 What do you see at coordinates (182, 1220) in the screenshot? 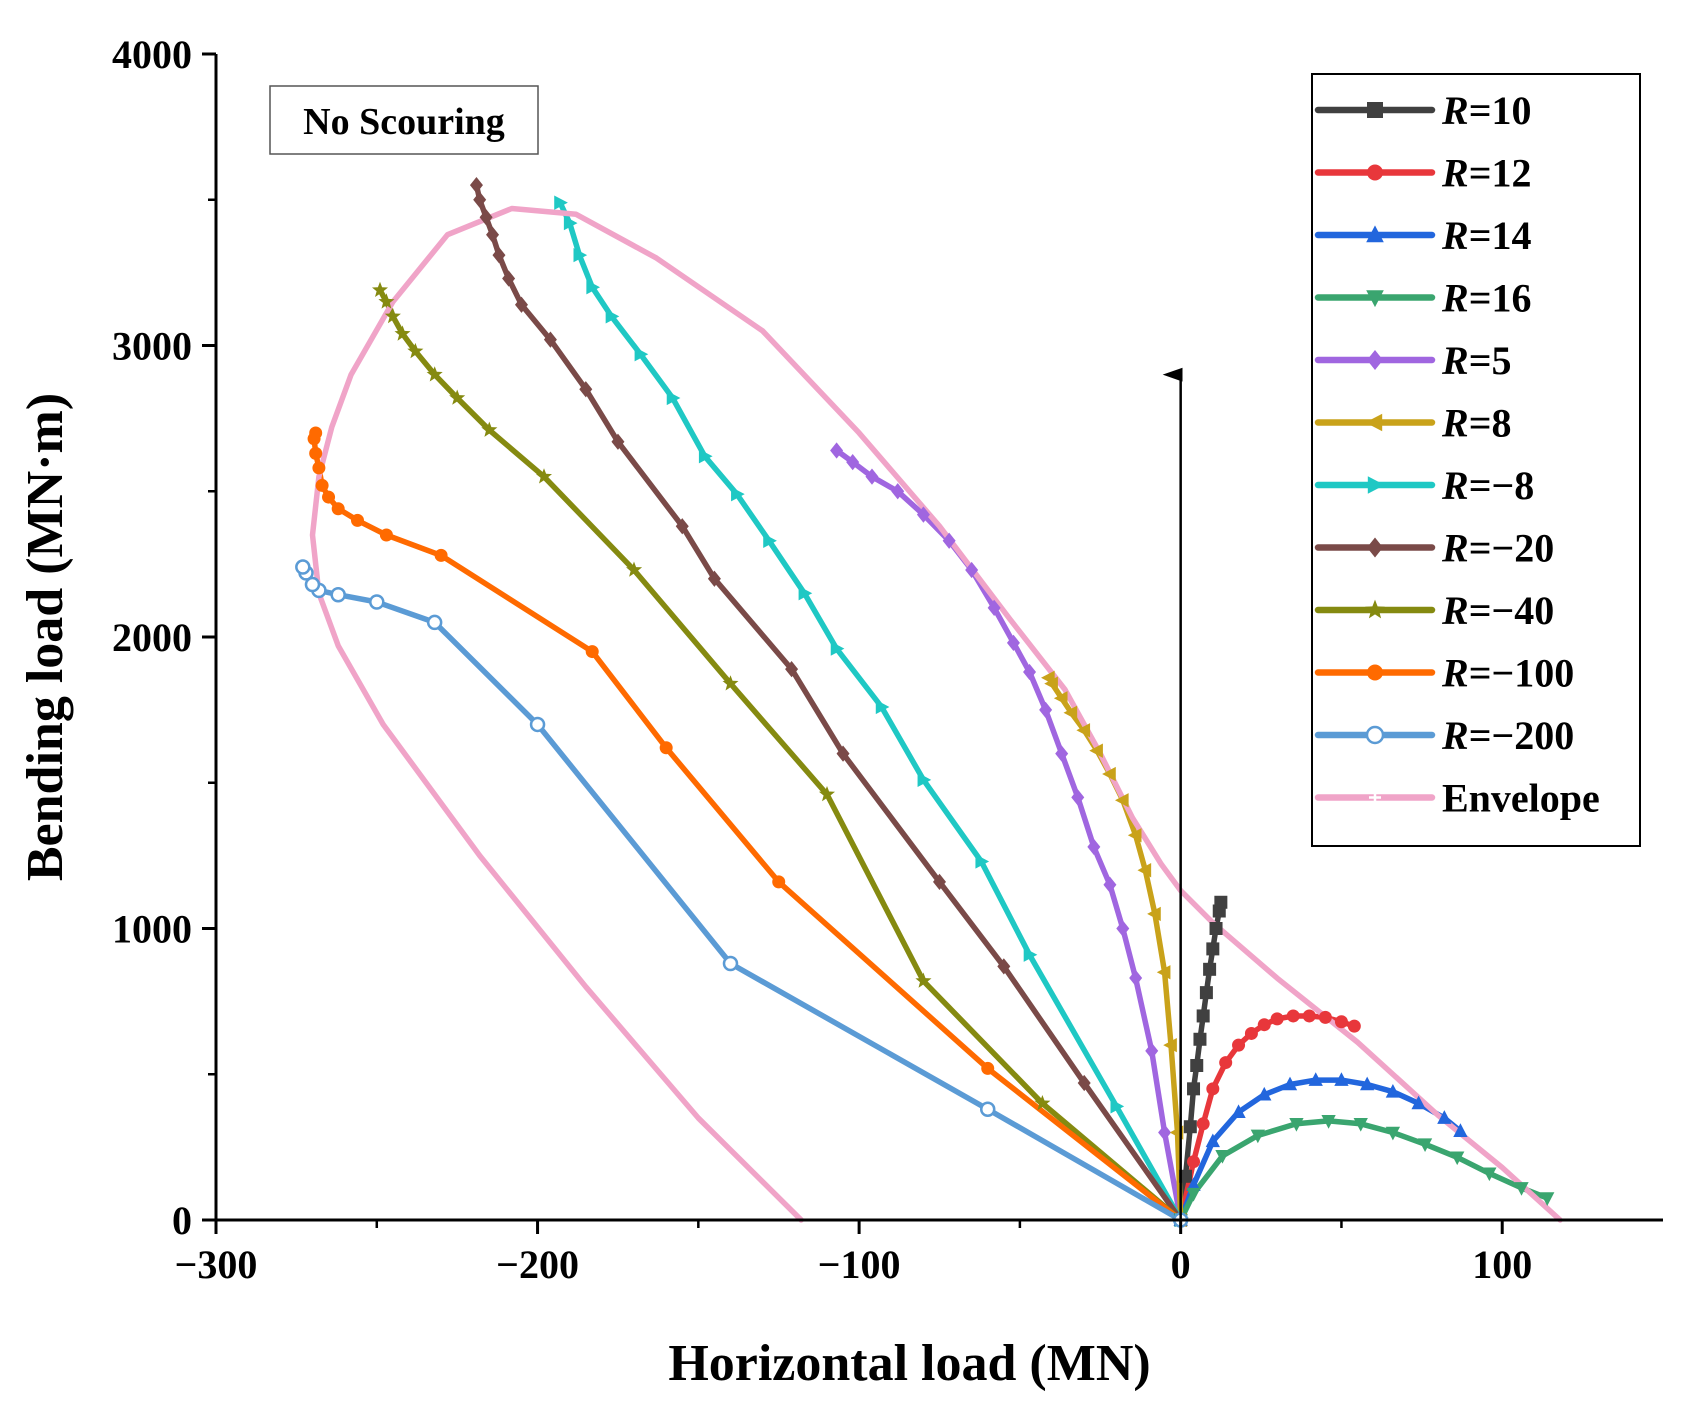
I see `y-tick-label: 0` at bounding box center [182, 1220].